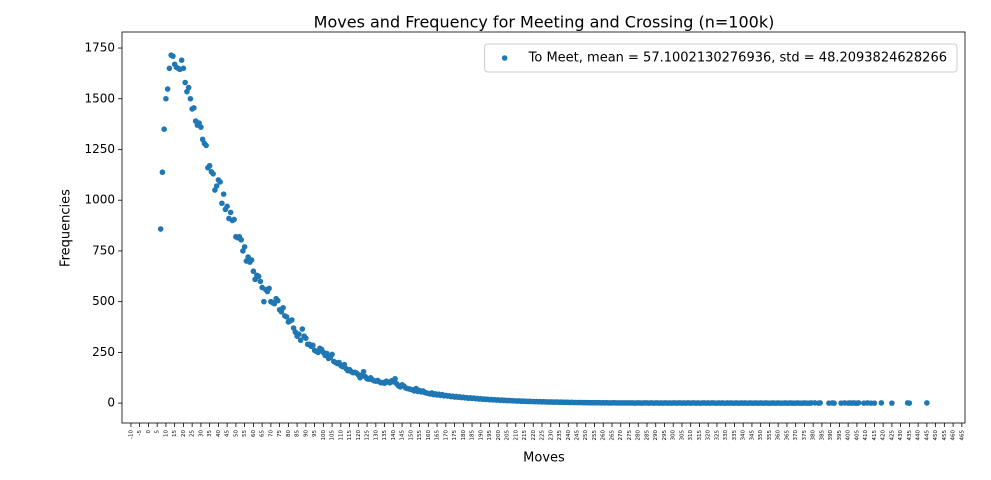 The height and width of the screenshot is (480, 991). I want to click on x-tick-label: 60, so click(254, 433).